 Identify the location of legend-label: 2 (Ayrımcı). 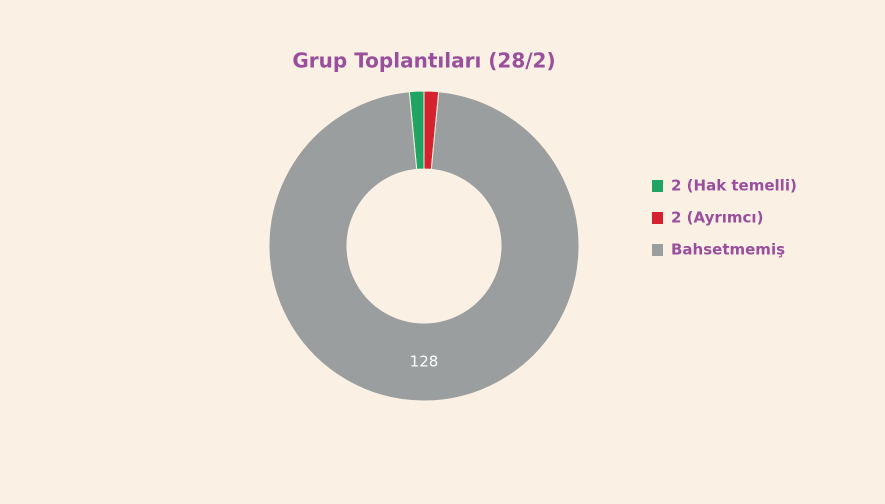
(717, 218).